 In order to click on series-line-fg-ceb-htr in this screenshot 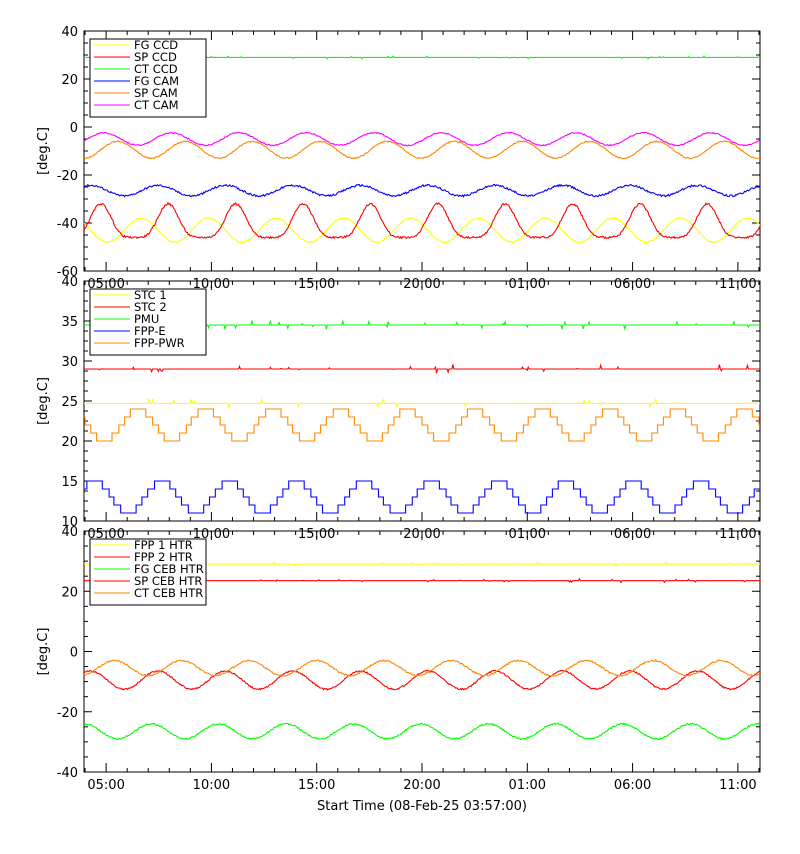, I will do `click(422, 731)`.